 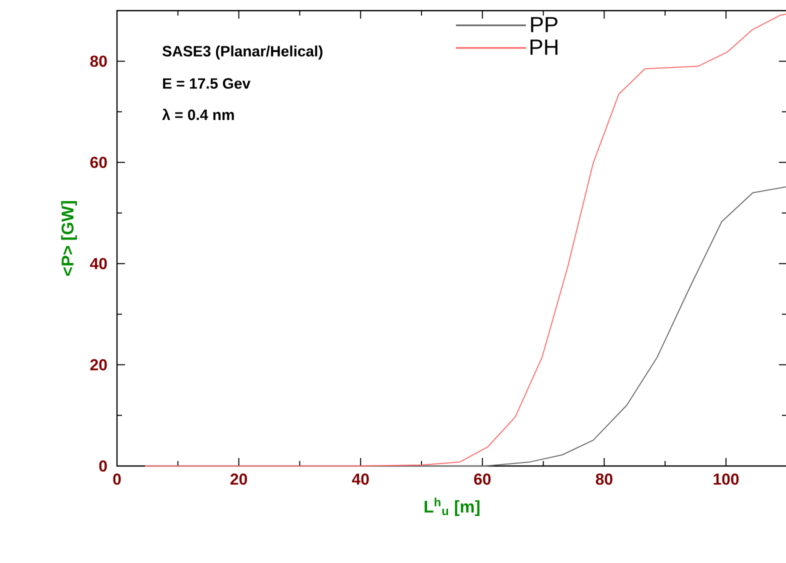 What do you see at coordinates (452, 507) in the screenshot?
I see `x-axis-title: L$^{h}$$_{u}$ [m]` at bounding box center [452, 507].